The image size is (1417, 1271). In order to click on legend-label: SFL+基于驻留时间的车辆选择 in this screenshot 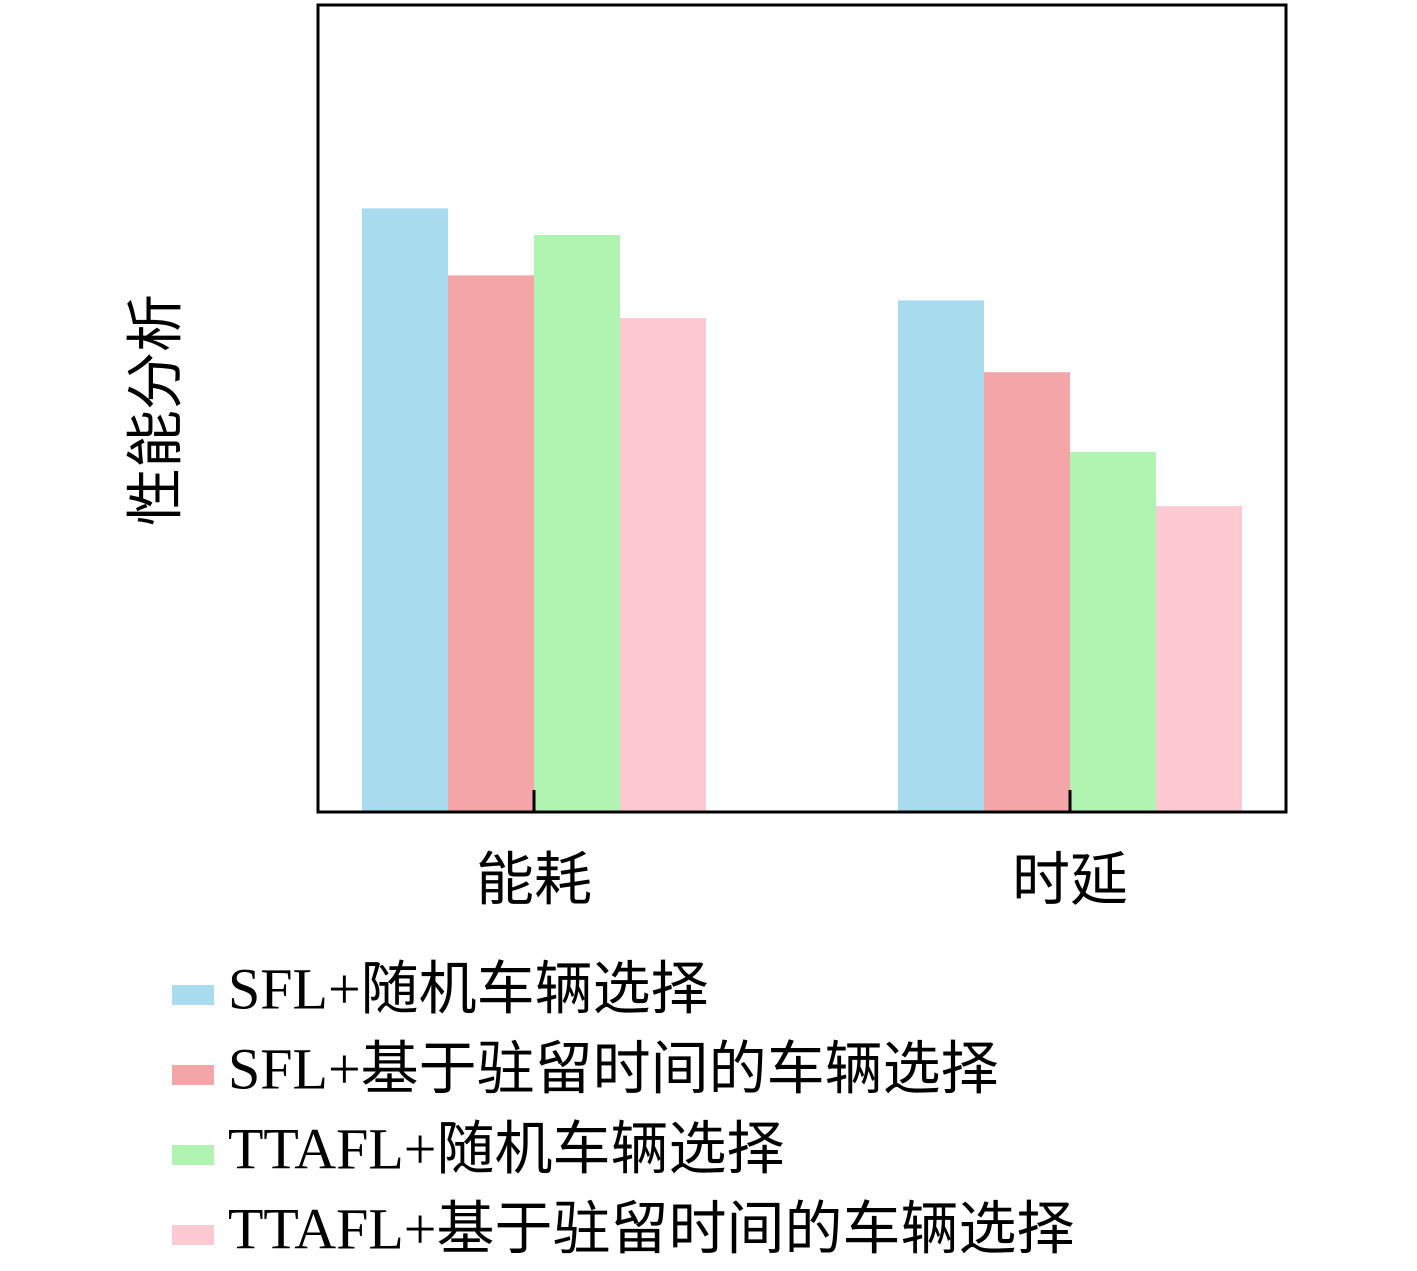, I will do `click(613, 1068)`.